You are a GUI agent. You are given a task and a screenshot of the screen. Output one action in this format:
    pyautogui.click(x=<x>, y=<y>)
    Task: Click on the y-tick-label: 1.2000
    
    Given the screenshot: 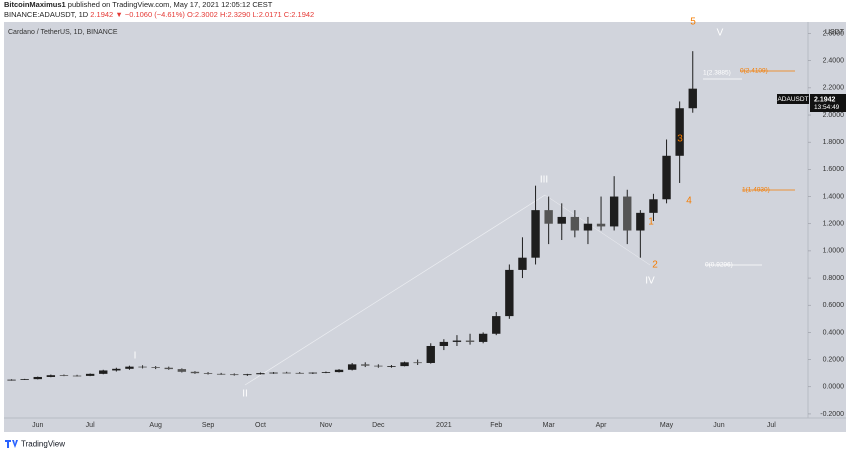 What is the action you would take?
    pyautogui.click(x=834, y=224)
    